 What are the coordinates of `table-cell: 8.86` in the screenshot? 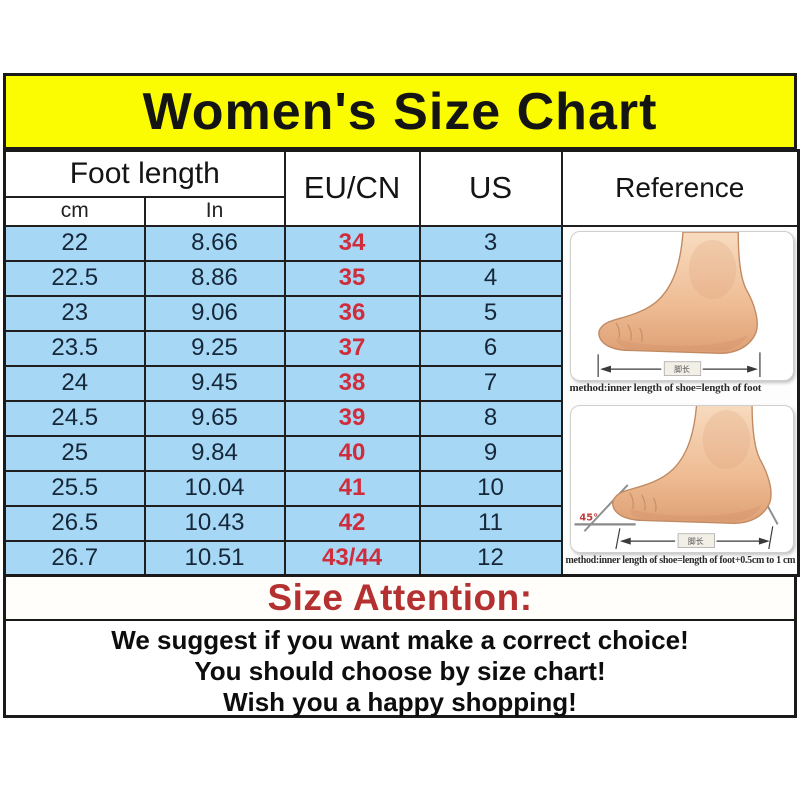 It's located at (214, 278).